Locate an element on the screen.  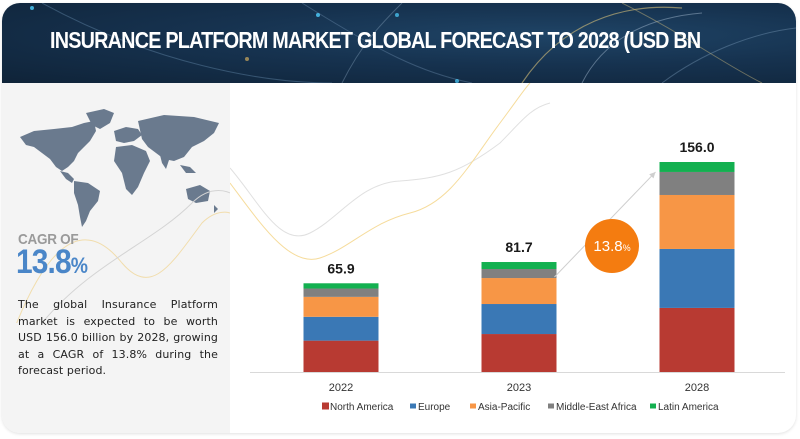
bar-segment-asia-pacific-2022 is located at coordinates (341, 306).